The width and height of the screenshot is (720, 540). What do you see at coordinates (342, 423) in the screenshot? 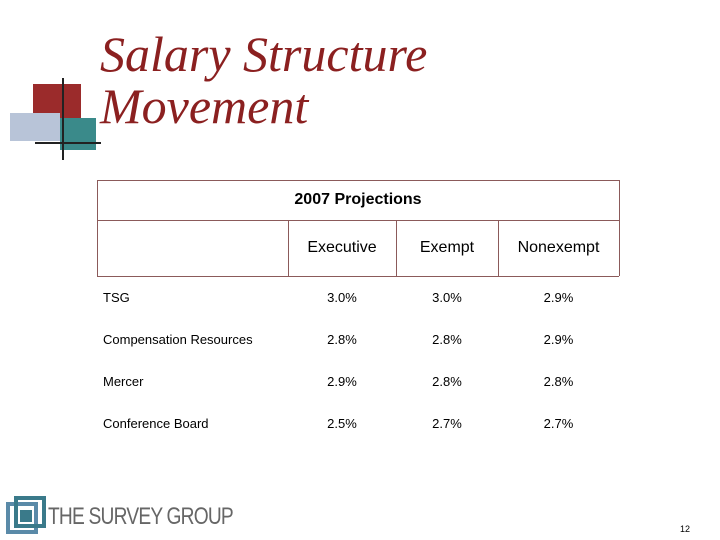
I see `table-cell: 2.5%` at bounding box center [342, 423].